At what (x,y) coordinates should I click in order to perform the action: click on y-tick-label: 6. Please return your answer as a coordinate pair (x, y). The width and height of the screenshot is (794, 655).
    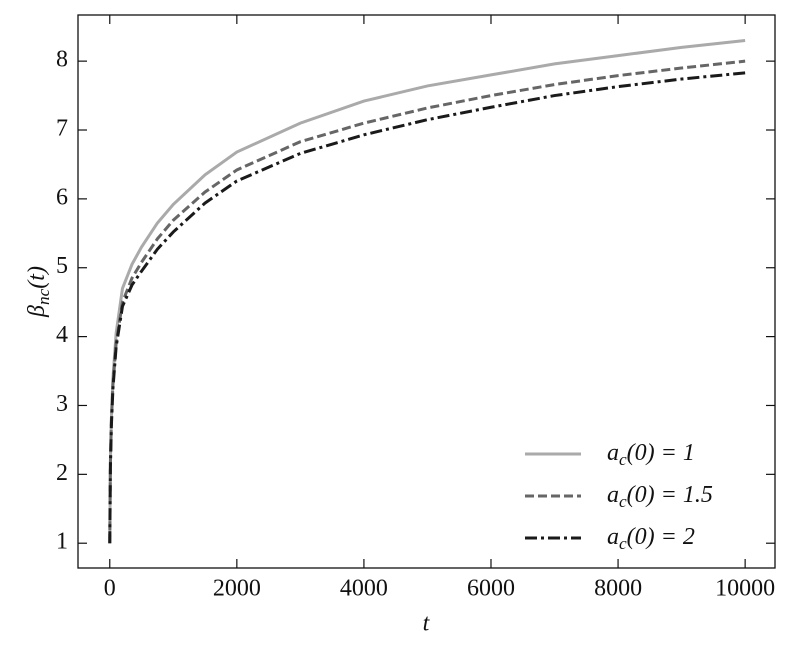
    Looking at the image, I should click on (62, 197).